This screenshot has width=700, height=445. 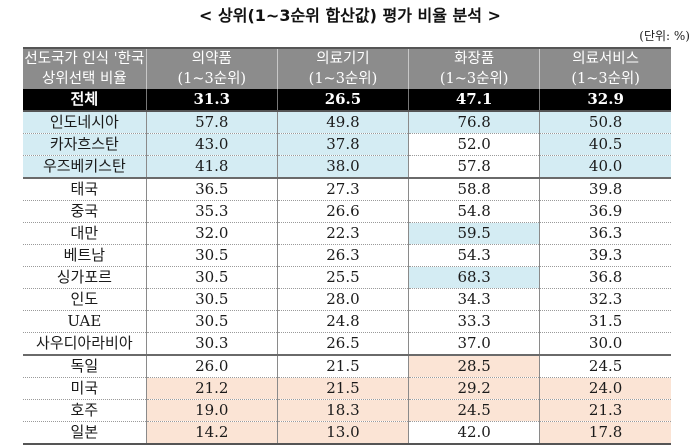 I want to click on value-cell: 29.2, so click(x=474, y=388).